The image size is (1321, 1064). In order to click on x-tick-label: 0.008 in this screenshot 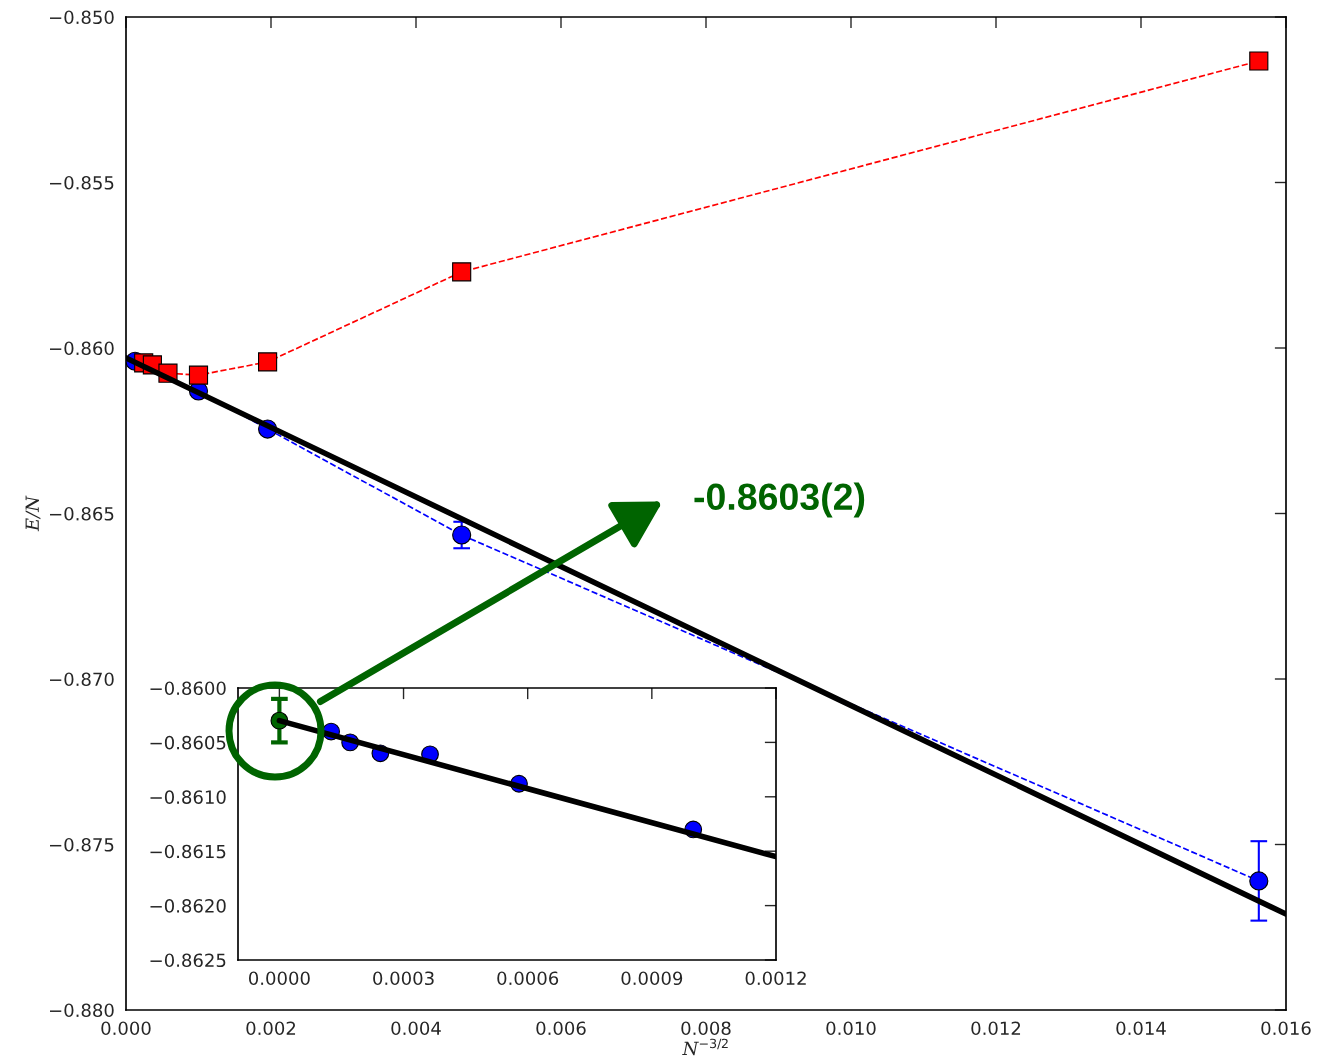, I will do `click(706, 1028)`.